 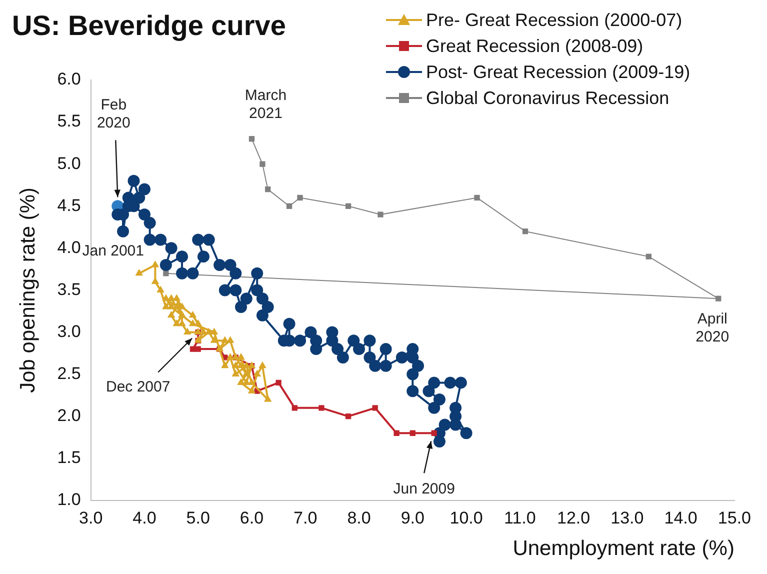 I want to click on y-tick-label: 4.5, so click(x=69, y=205).